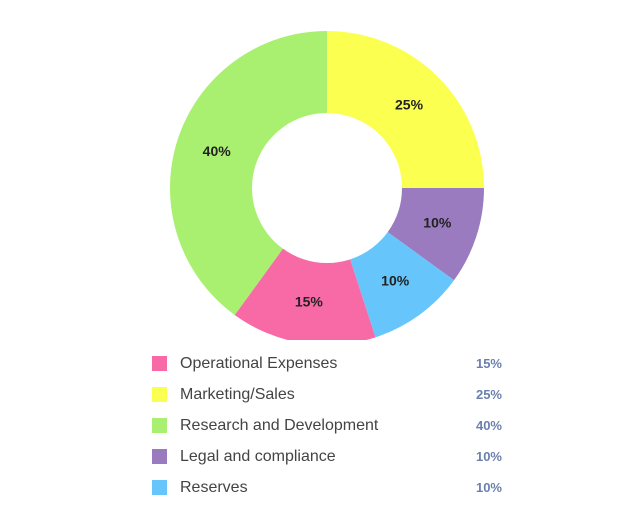 Image resolution: width=640 pixels, height=509 pixels. I want to click on legend-item-reserves: Reserves 10%, so click(327, 487).